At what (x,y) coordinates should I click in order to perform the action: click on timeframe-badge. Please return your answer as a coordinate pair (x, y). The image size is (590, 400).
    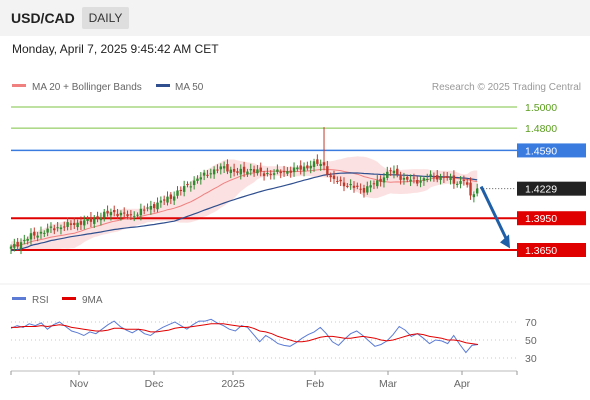
    Looking at the image, I should click on (105, 18).